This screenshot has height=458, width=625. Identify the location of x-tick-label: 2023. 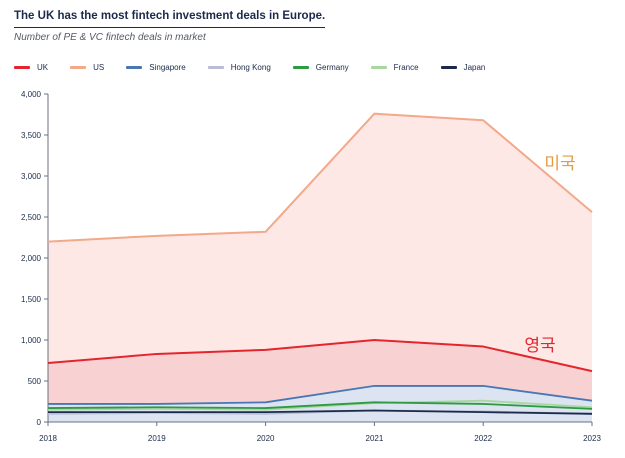
(592, 438).